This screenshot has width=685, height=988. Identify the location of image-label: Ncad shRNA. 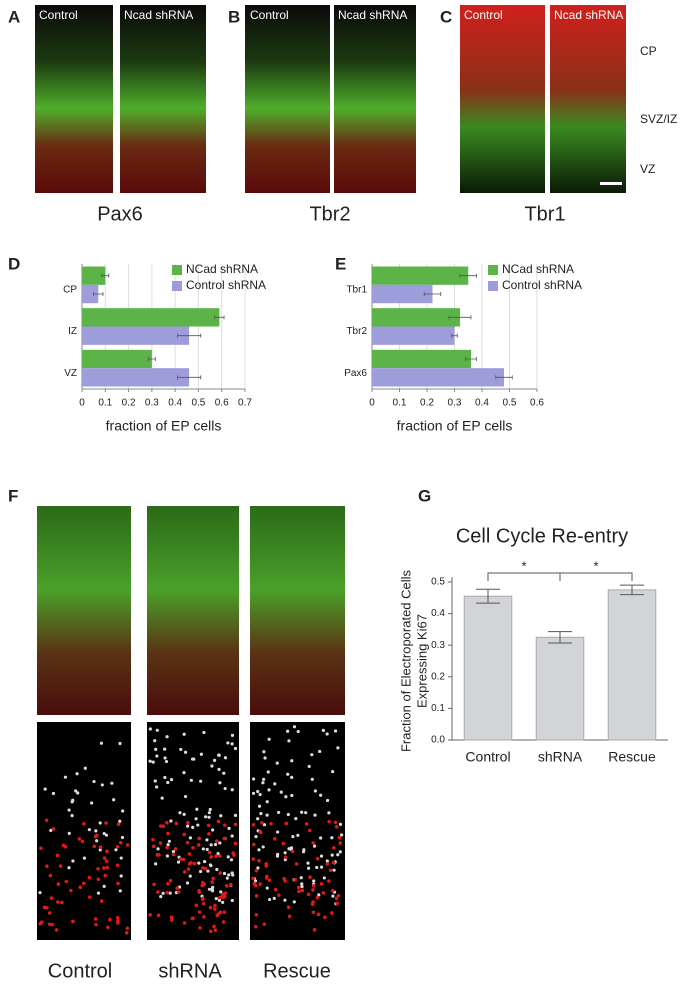
(588, 15).